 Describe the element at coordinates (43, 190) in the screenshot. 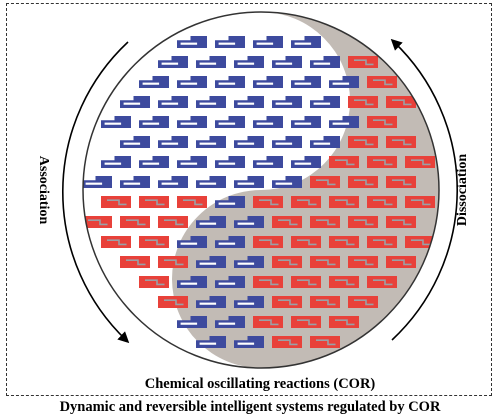

I see `association-label: Association` at that location.